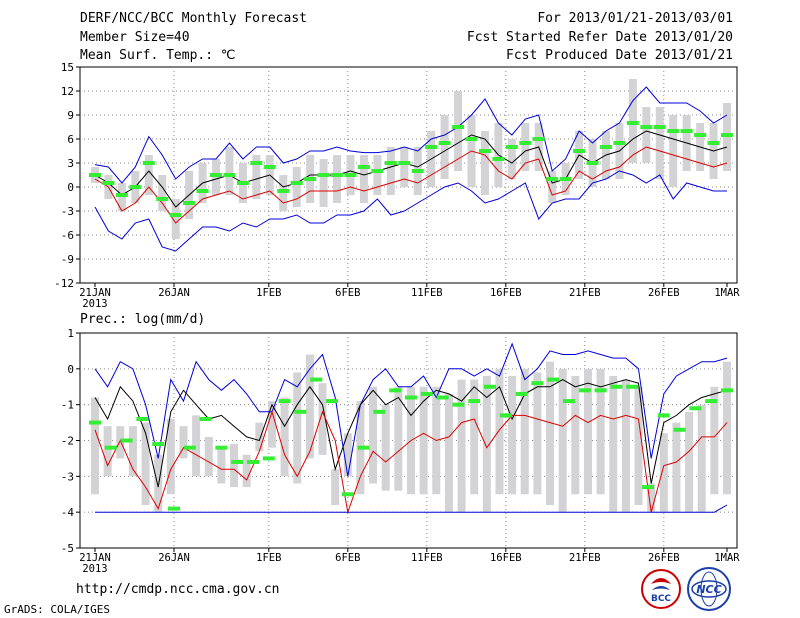  I want to click on y-tick-label: 0, so click(70, 187).